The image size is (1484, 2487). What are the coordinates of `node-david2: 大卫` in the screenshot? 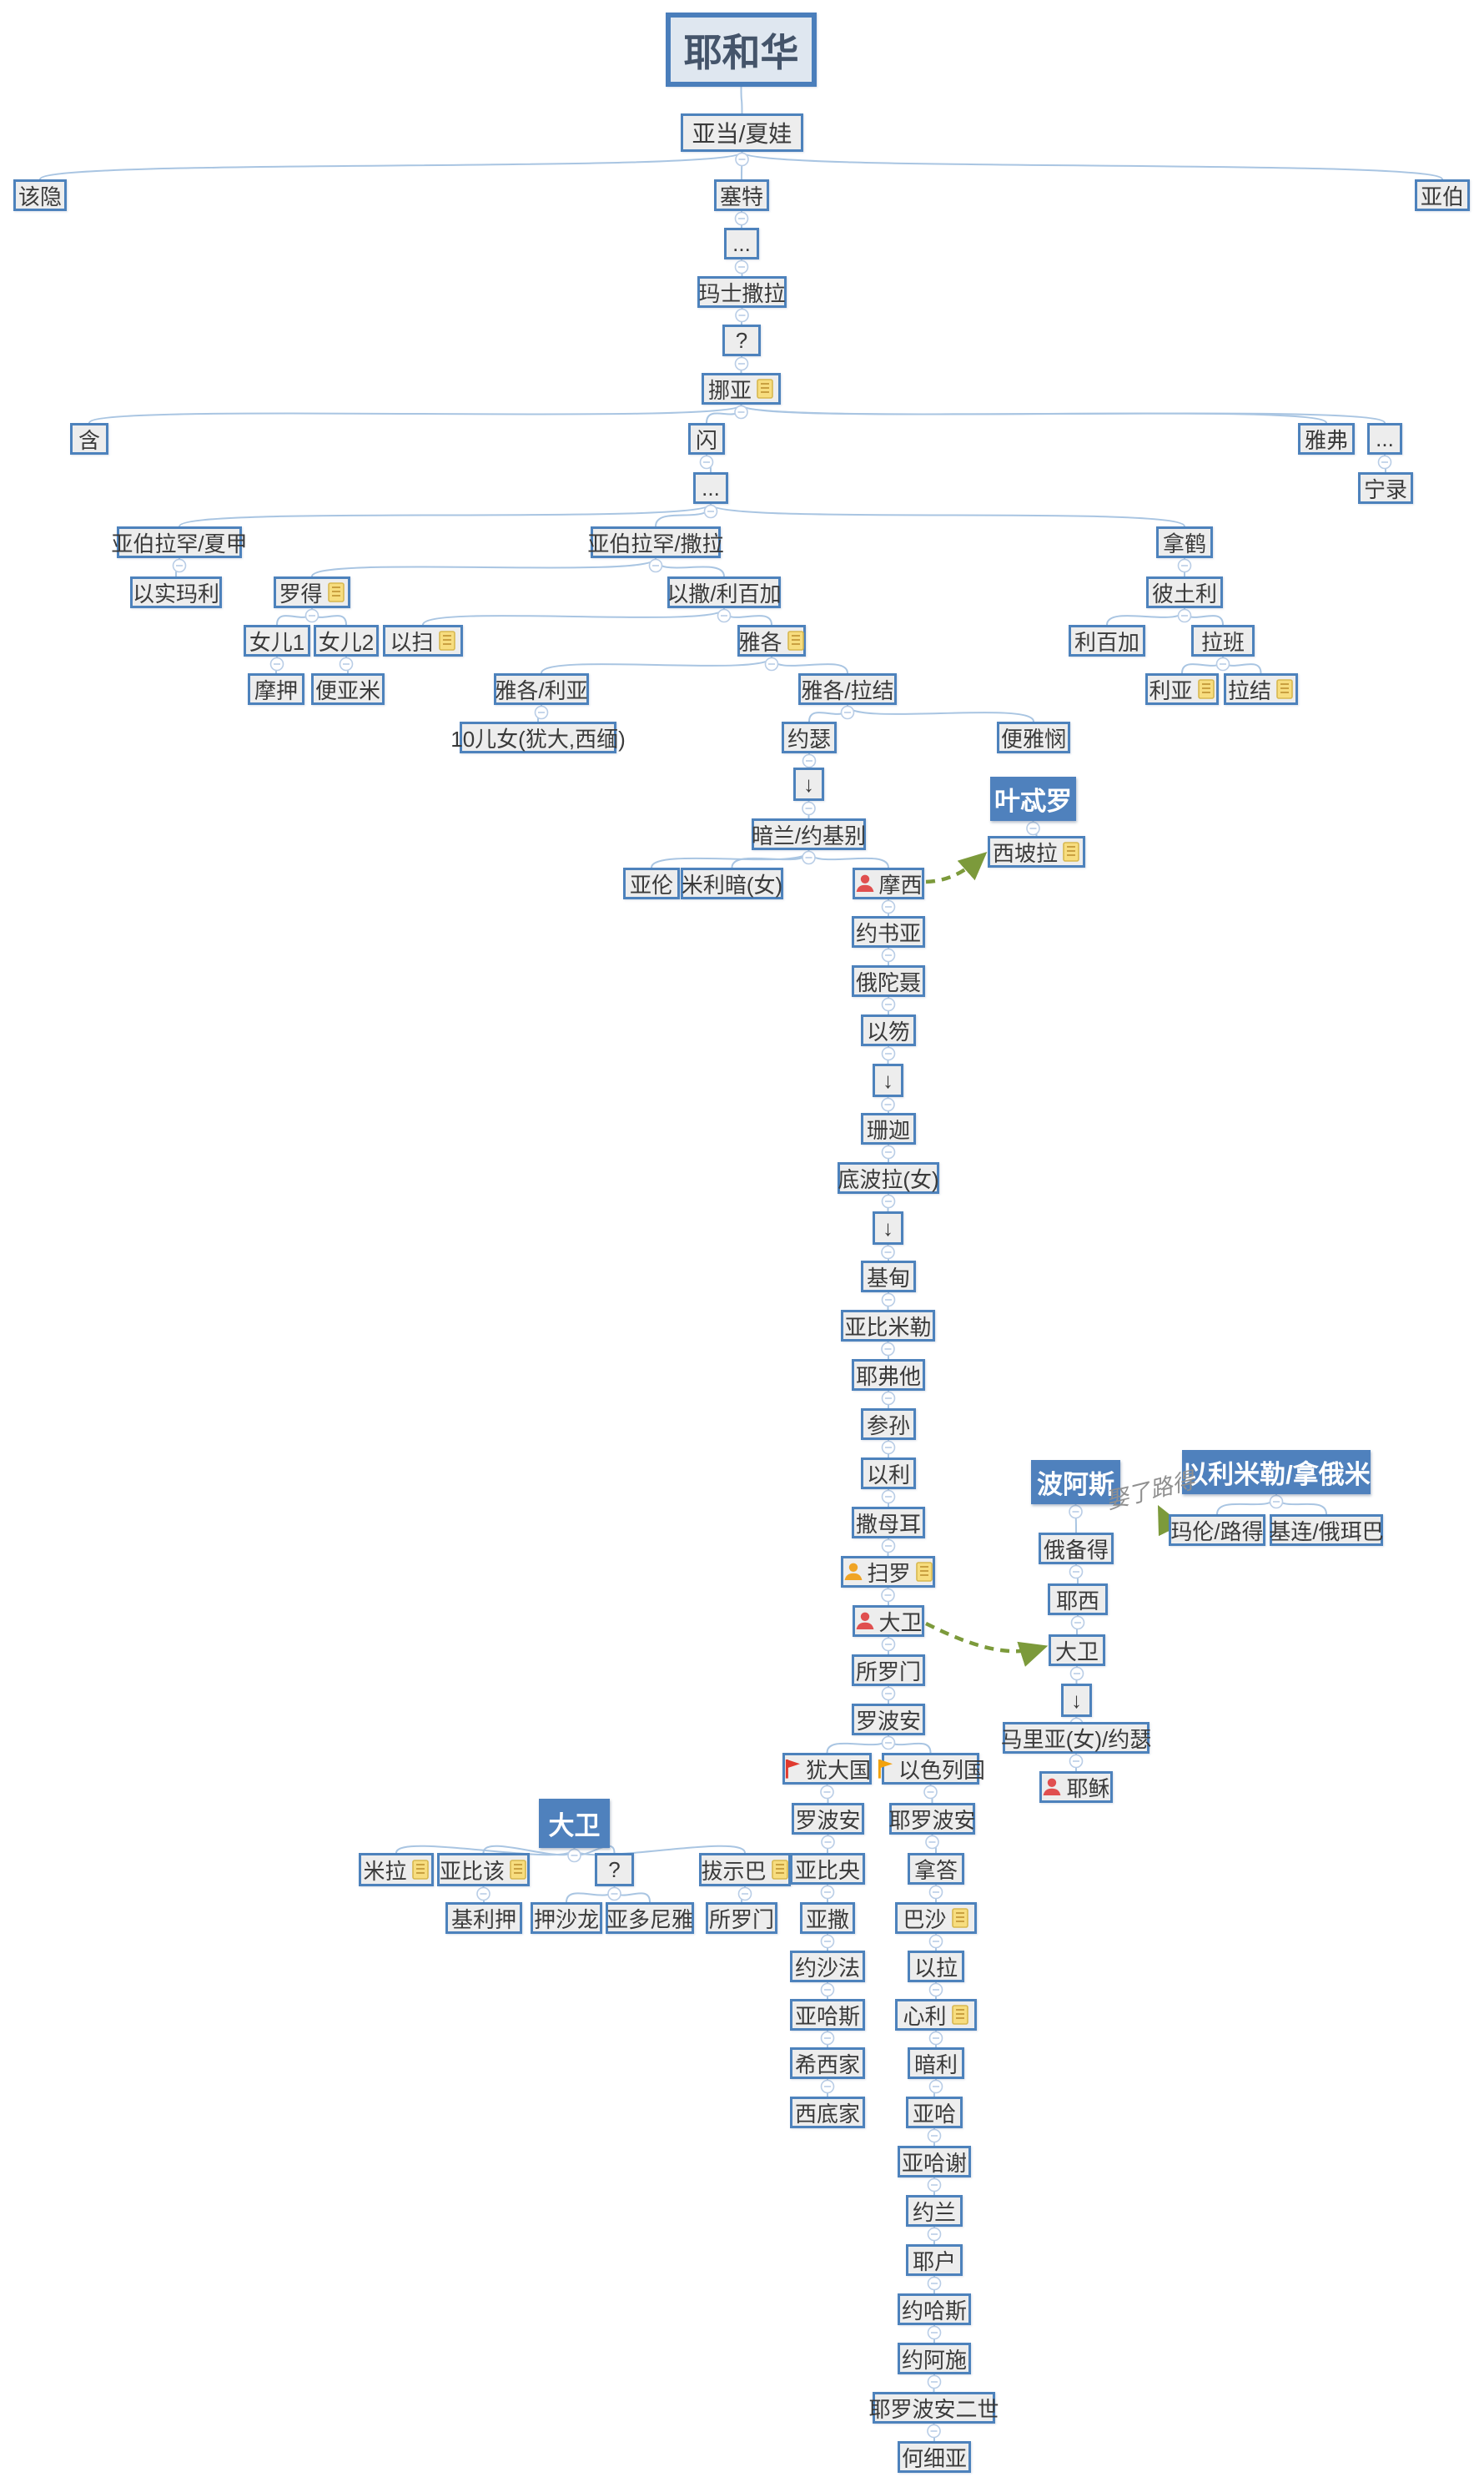 It's located at (1077, 1650).